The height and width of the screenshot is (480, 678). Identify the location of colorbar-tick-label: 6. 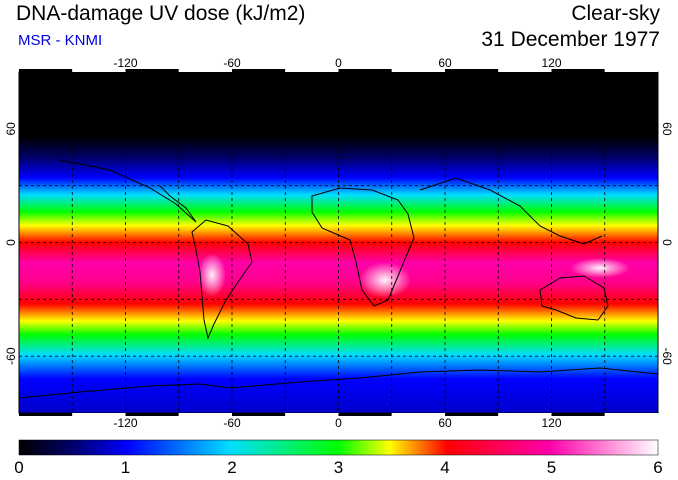
(658, 467).